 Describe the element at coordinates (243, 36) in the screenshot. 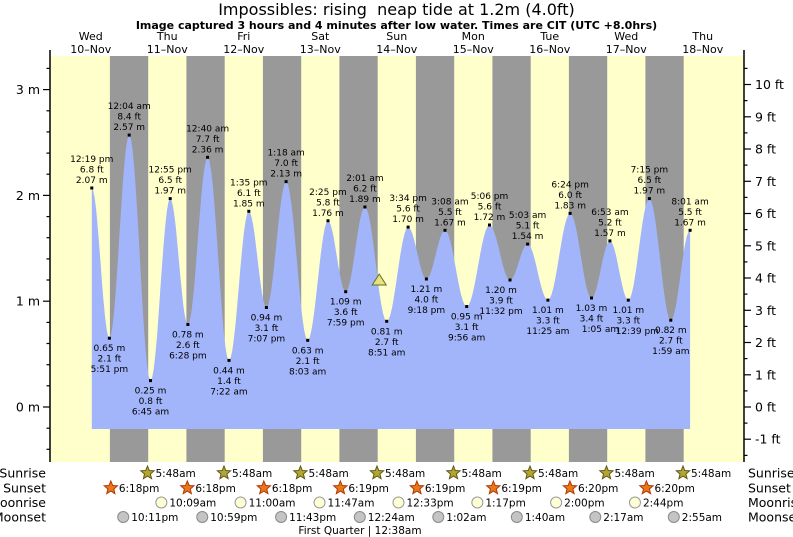

I see `day-name: Fri` at that location.